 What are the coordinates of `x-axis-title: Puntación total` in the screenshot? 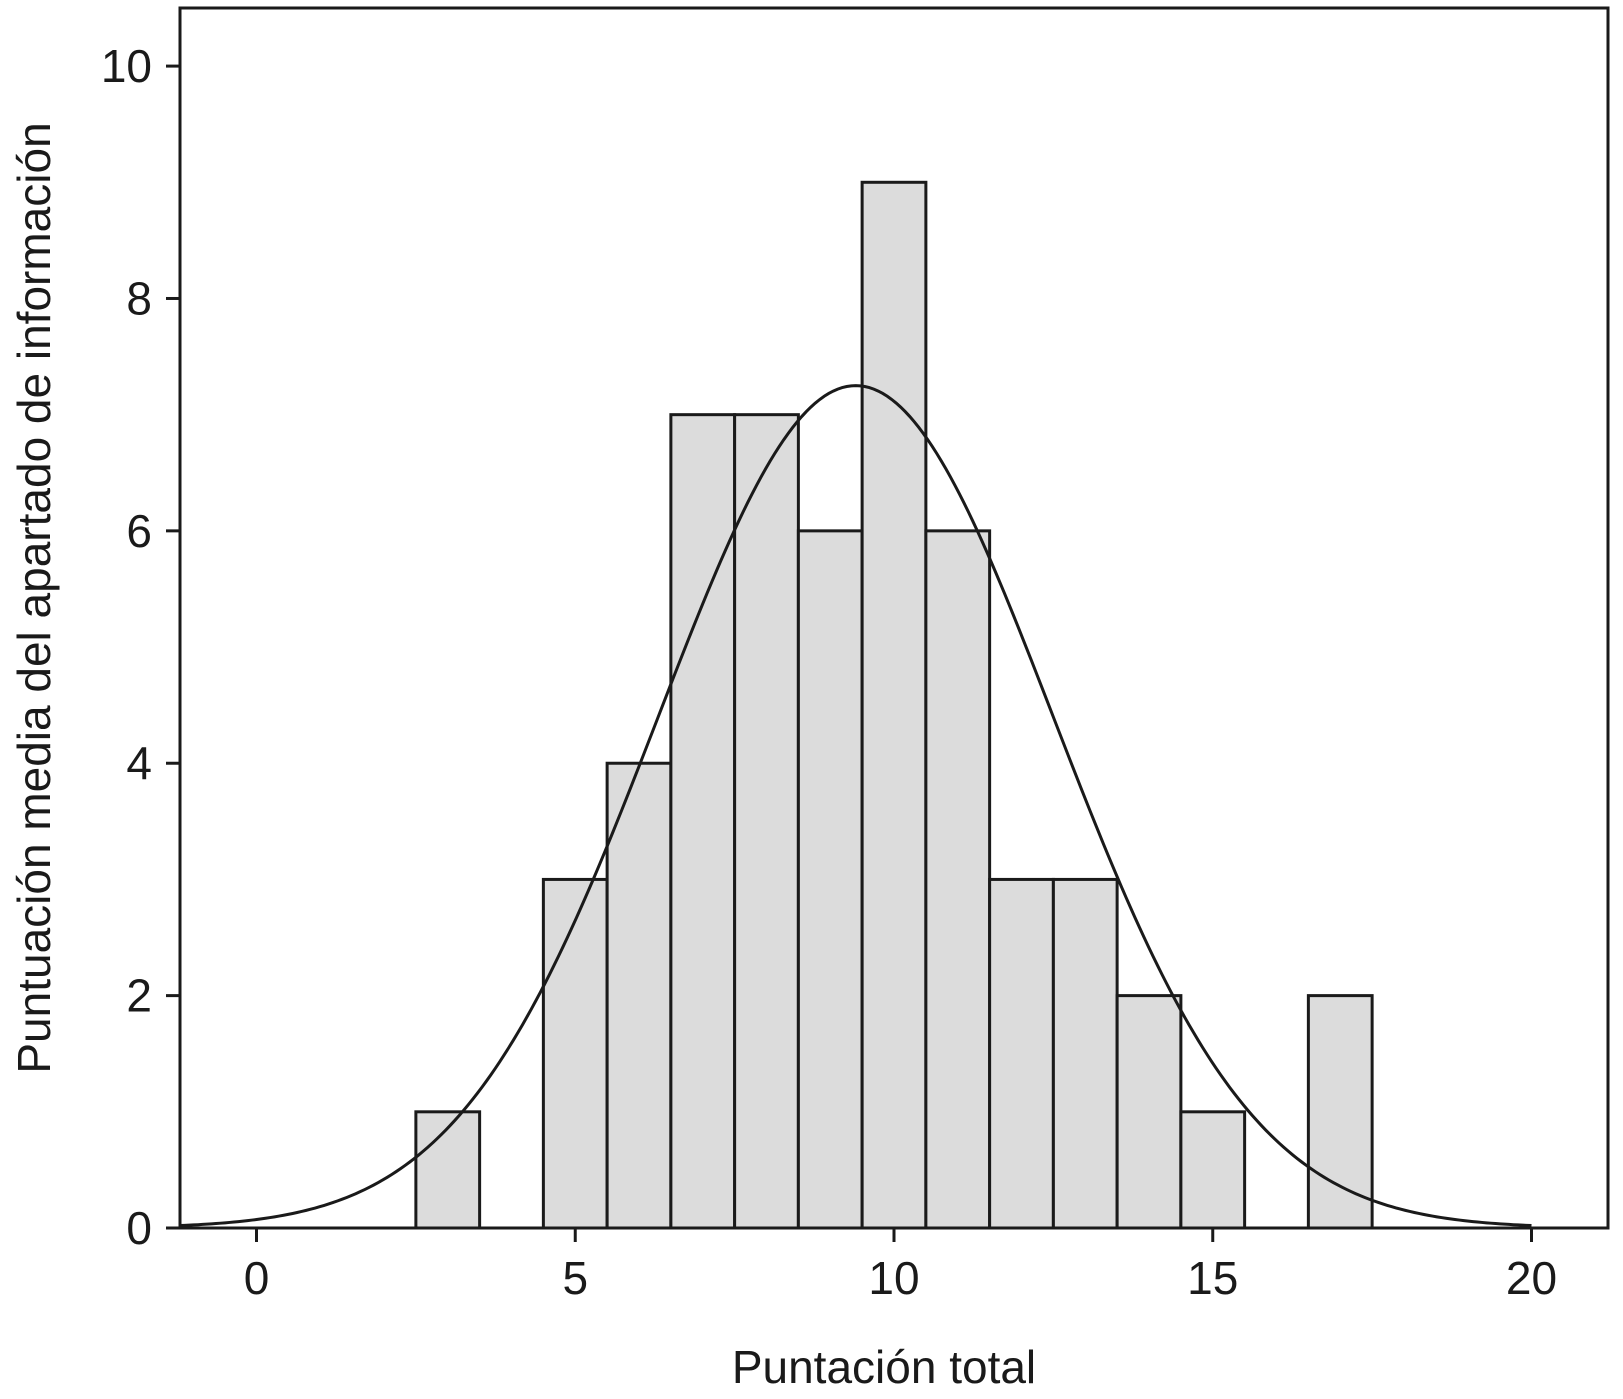 It's located at (884, 1367).